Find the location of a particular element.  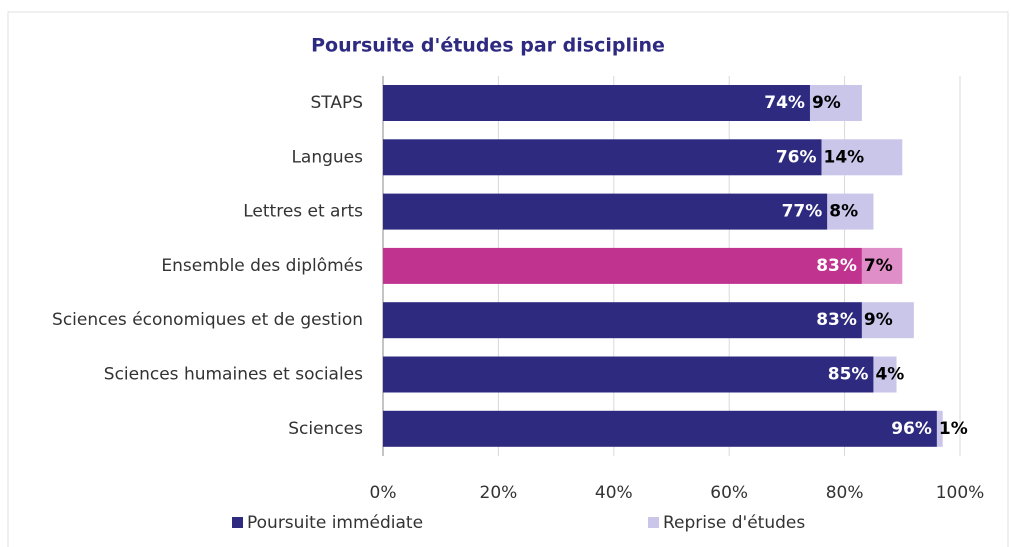

x-tick-label: 60% is located at coordinates (729, 493).